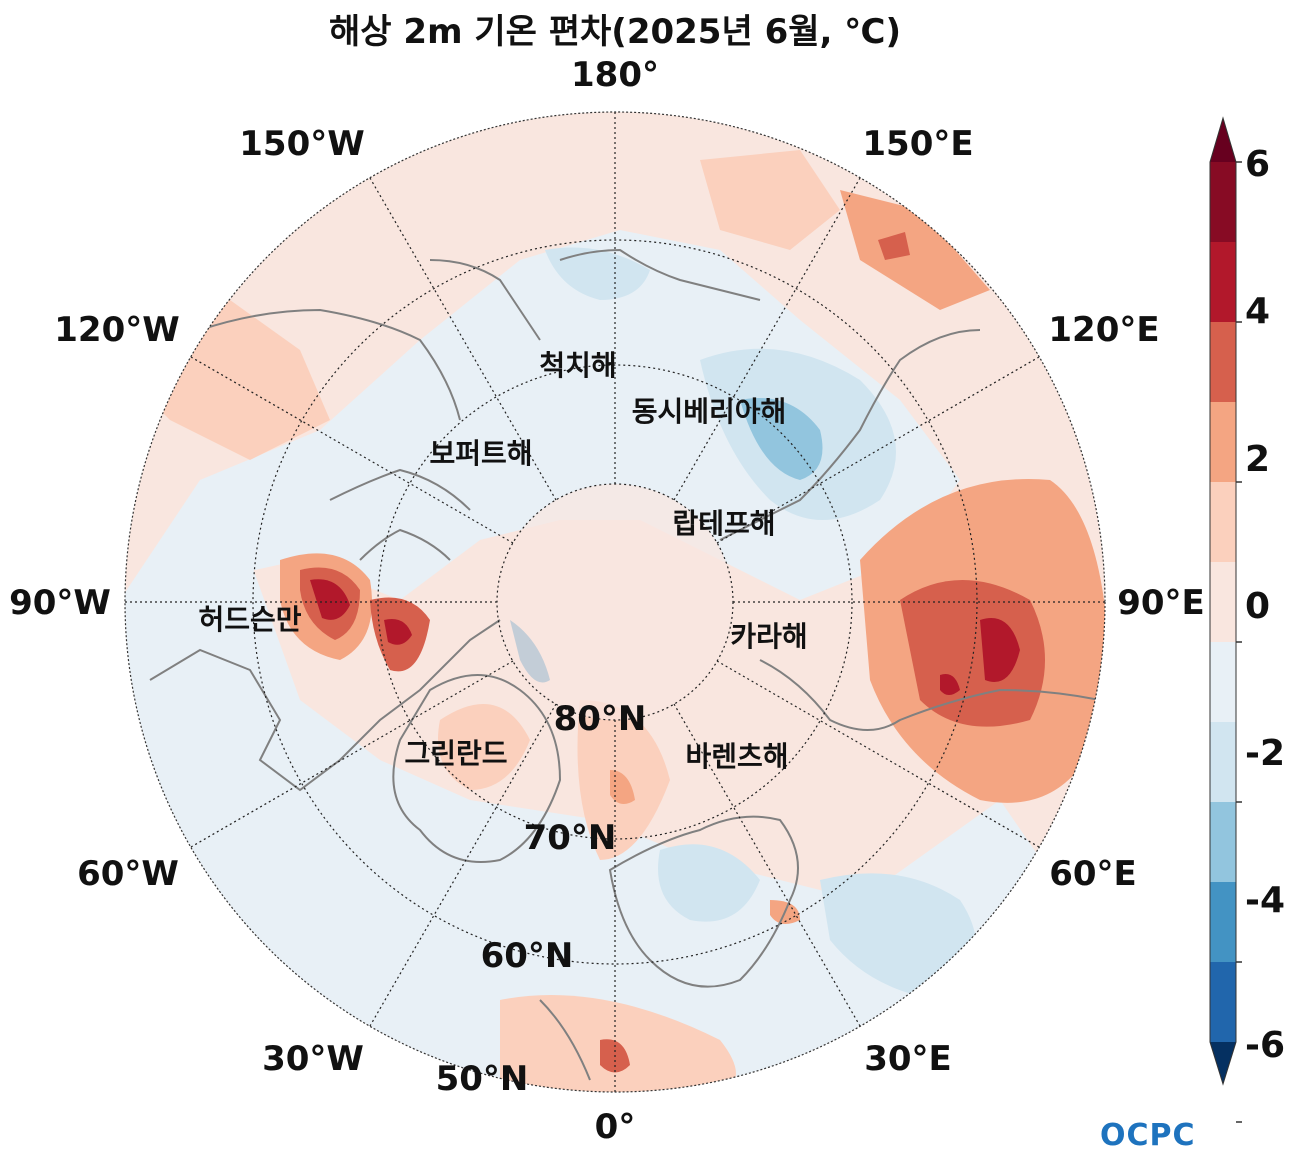 This screenshot has height=1157, width=1293. I want to click on region-label-east-siberian-sea: 동시베리아해, so click(709, 411).